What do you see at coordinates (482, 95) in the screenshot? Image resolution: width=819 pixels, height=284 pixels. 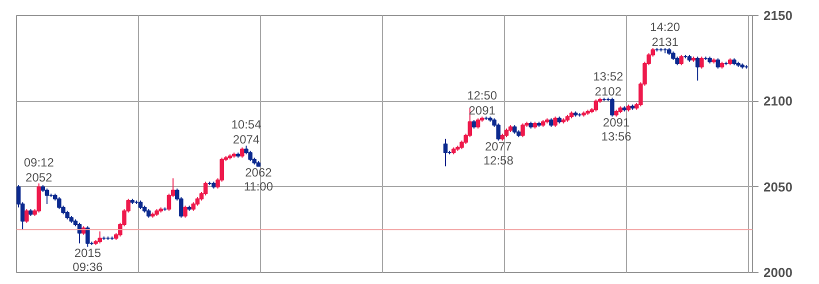 I see `annotation: 12:50` at bounding box center [482, 95].